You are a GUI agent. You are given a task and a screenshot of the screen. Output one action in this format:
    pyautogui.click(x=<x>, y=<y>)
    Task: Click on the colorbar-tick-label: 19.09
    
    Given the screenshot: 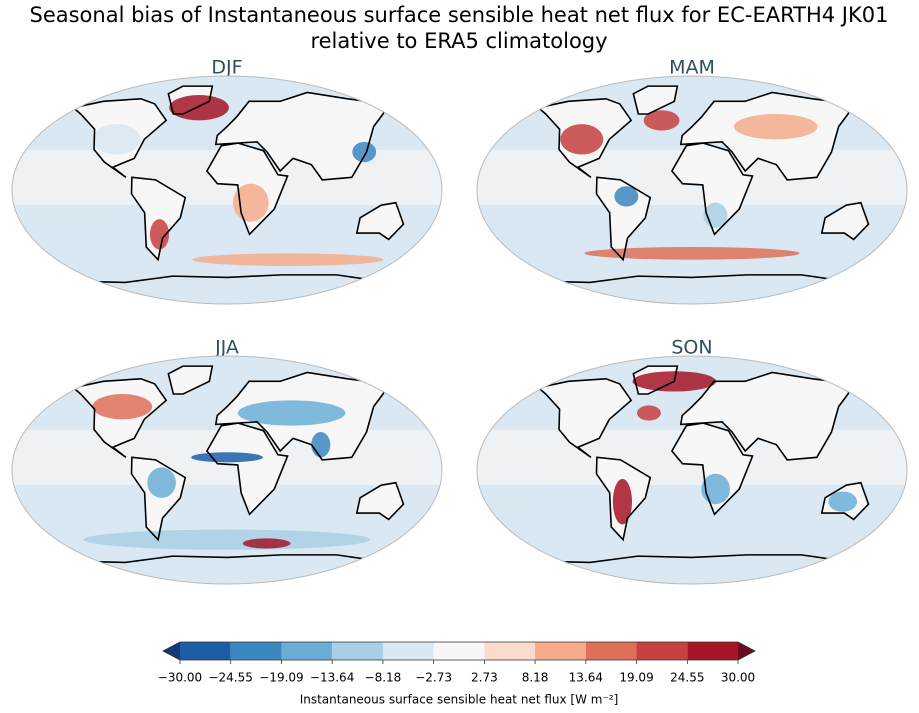 What is the action you would take?
    pyautogui.click(x=636, y=678)
    